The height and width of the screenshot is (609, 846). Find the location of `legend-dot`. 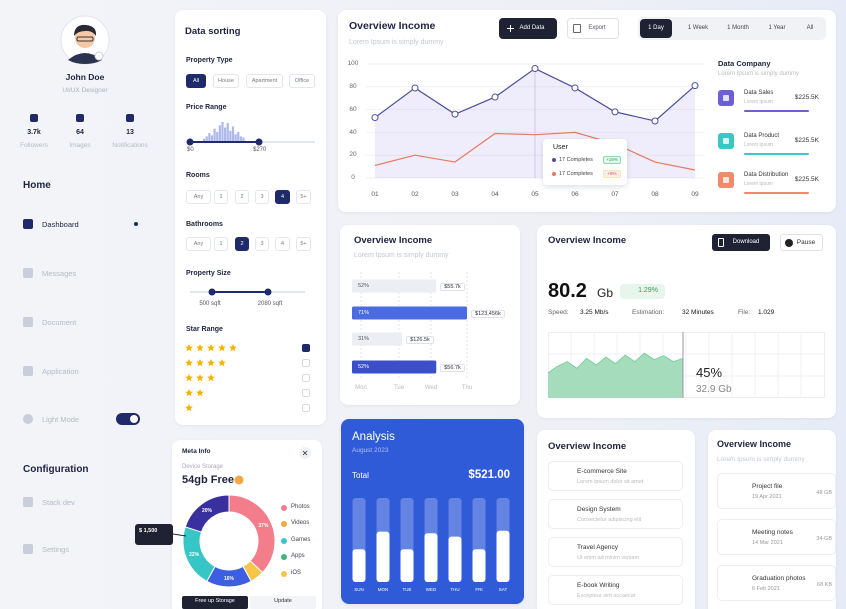

legend-dot is located at coordinates (284, 574).